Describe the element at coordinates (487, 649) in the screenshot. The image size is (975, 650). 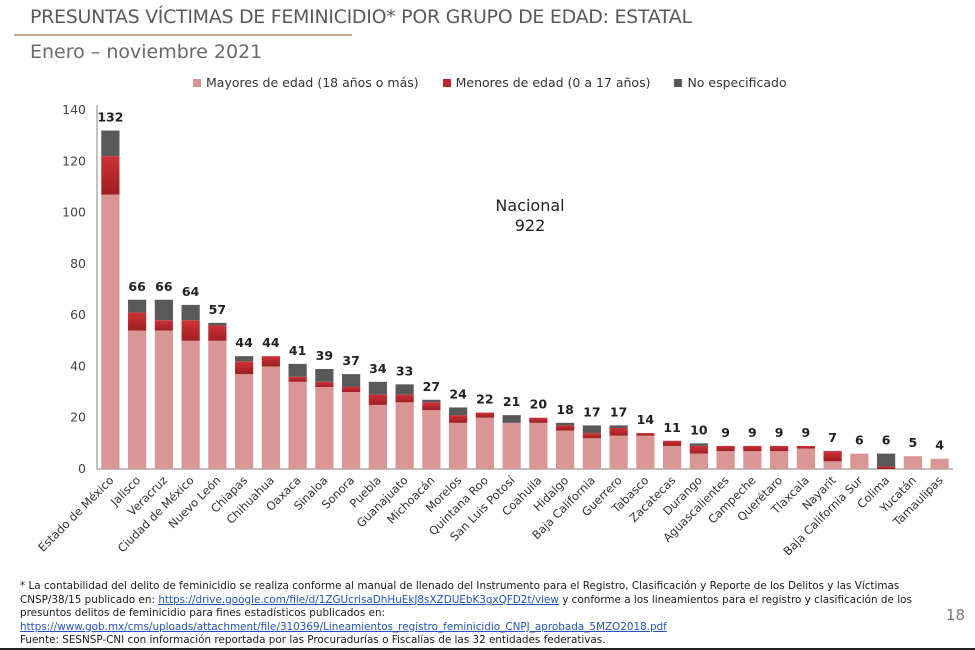
I see `bottom-divider` at that location.